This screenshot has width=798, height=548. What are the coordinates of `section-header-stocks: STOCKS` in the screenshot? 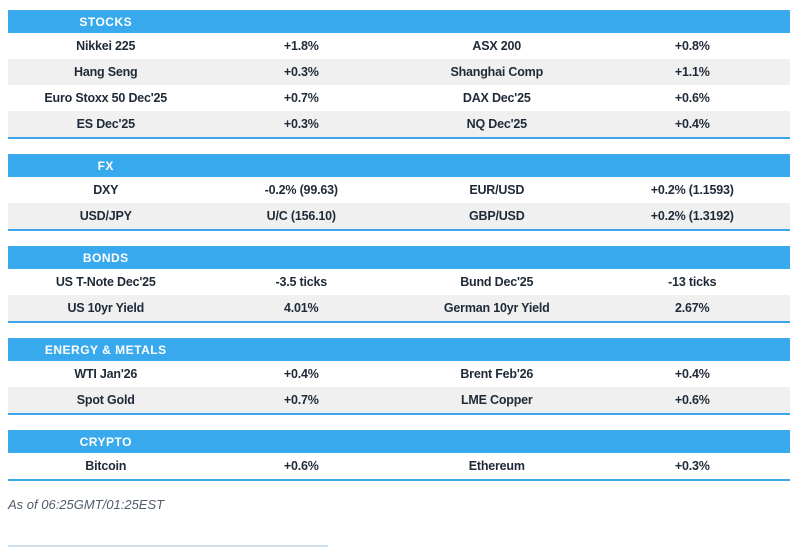 It's located at (399, 21).